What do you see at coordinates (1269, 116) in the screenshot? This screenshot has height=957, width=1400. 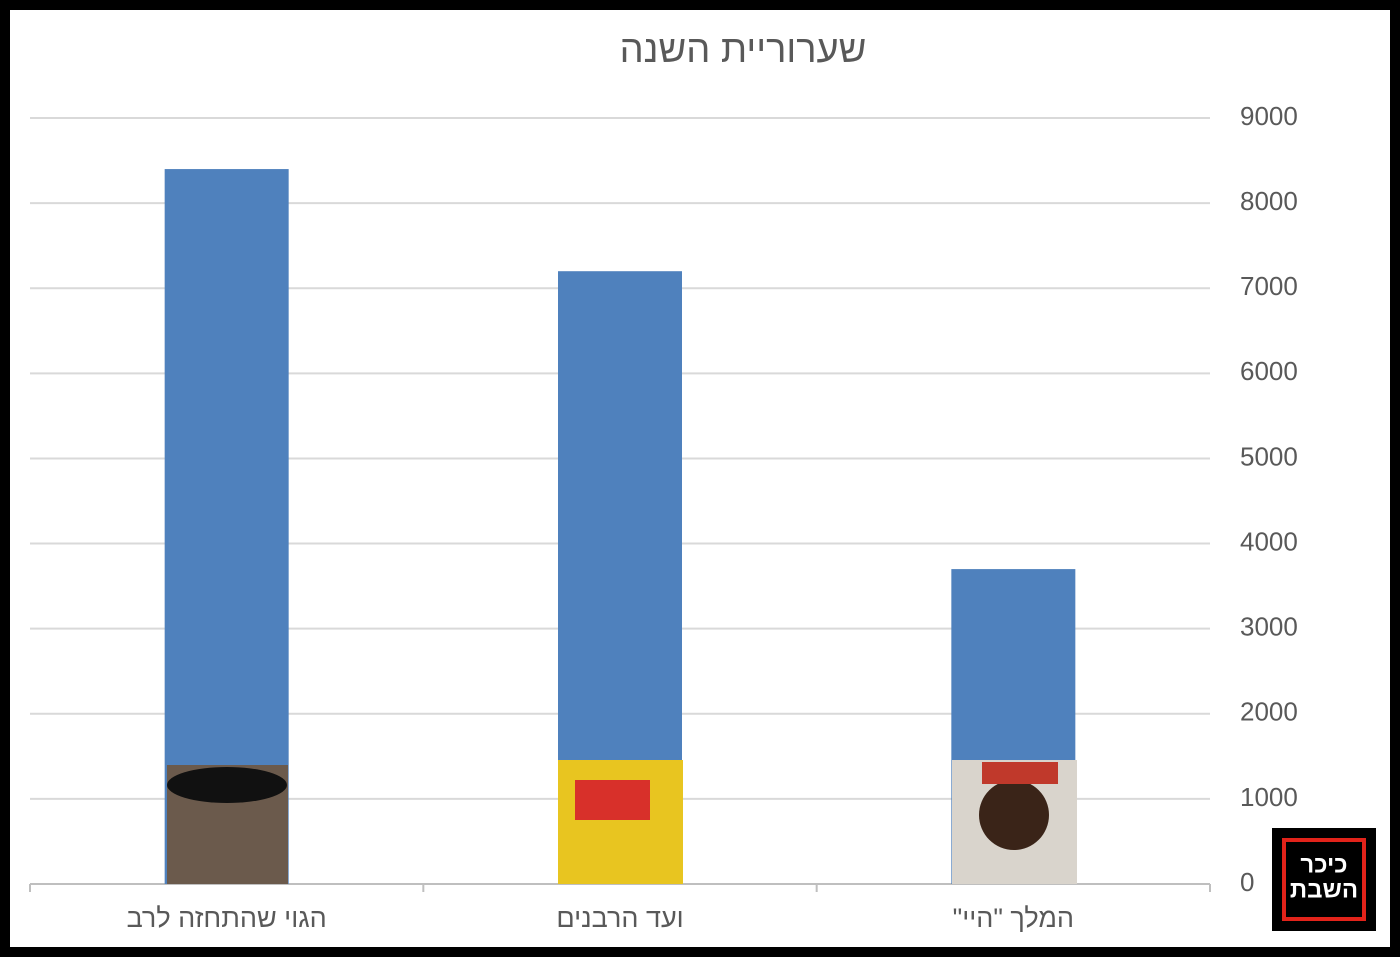 I see `y-tick-label: 9000` at bounding box center [1269, 116].